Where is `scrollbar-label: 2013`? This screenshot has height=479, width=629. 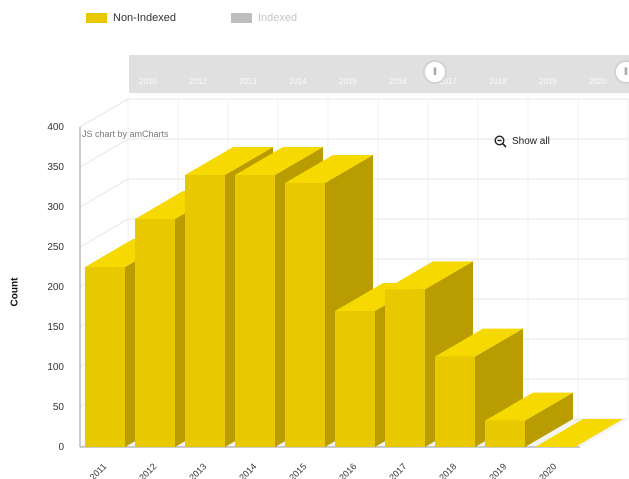
scrollbar-label: 2013 is located at coordinates (248, 81).